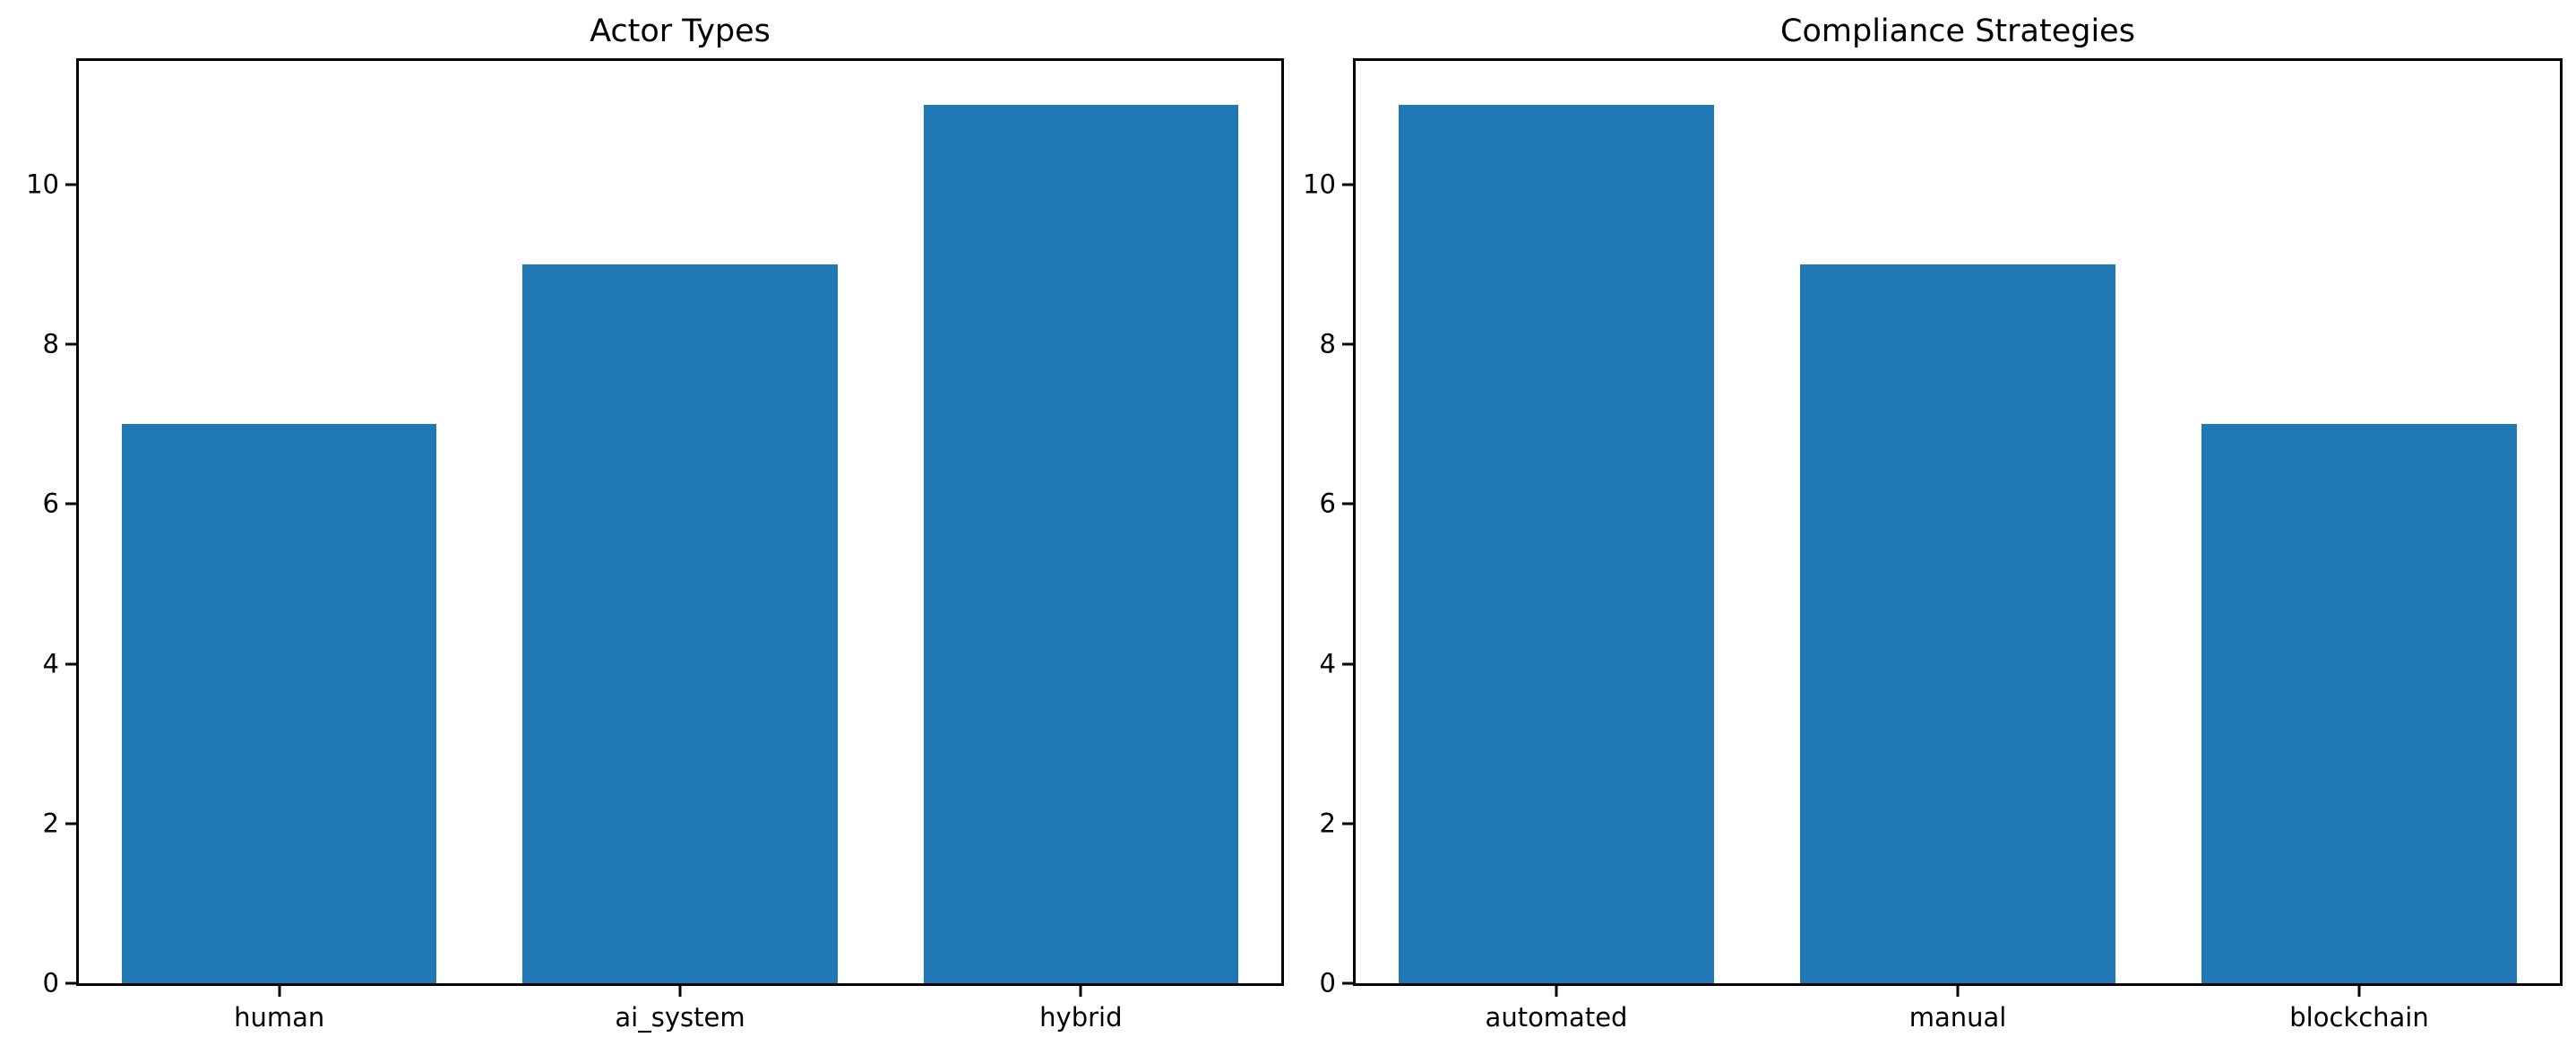  What do you see at coordinates (1958, 1017) in the screenshot?
I see `x-tick-label: manual` at bounding box center [1958, 1017].